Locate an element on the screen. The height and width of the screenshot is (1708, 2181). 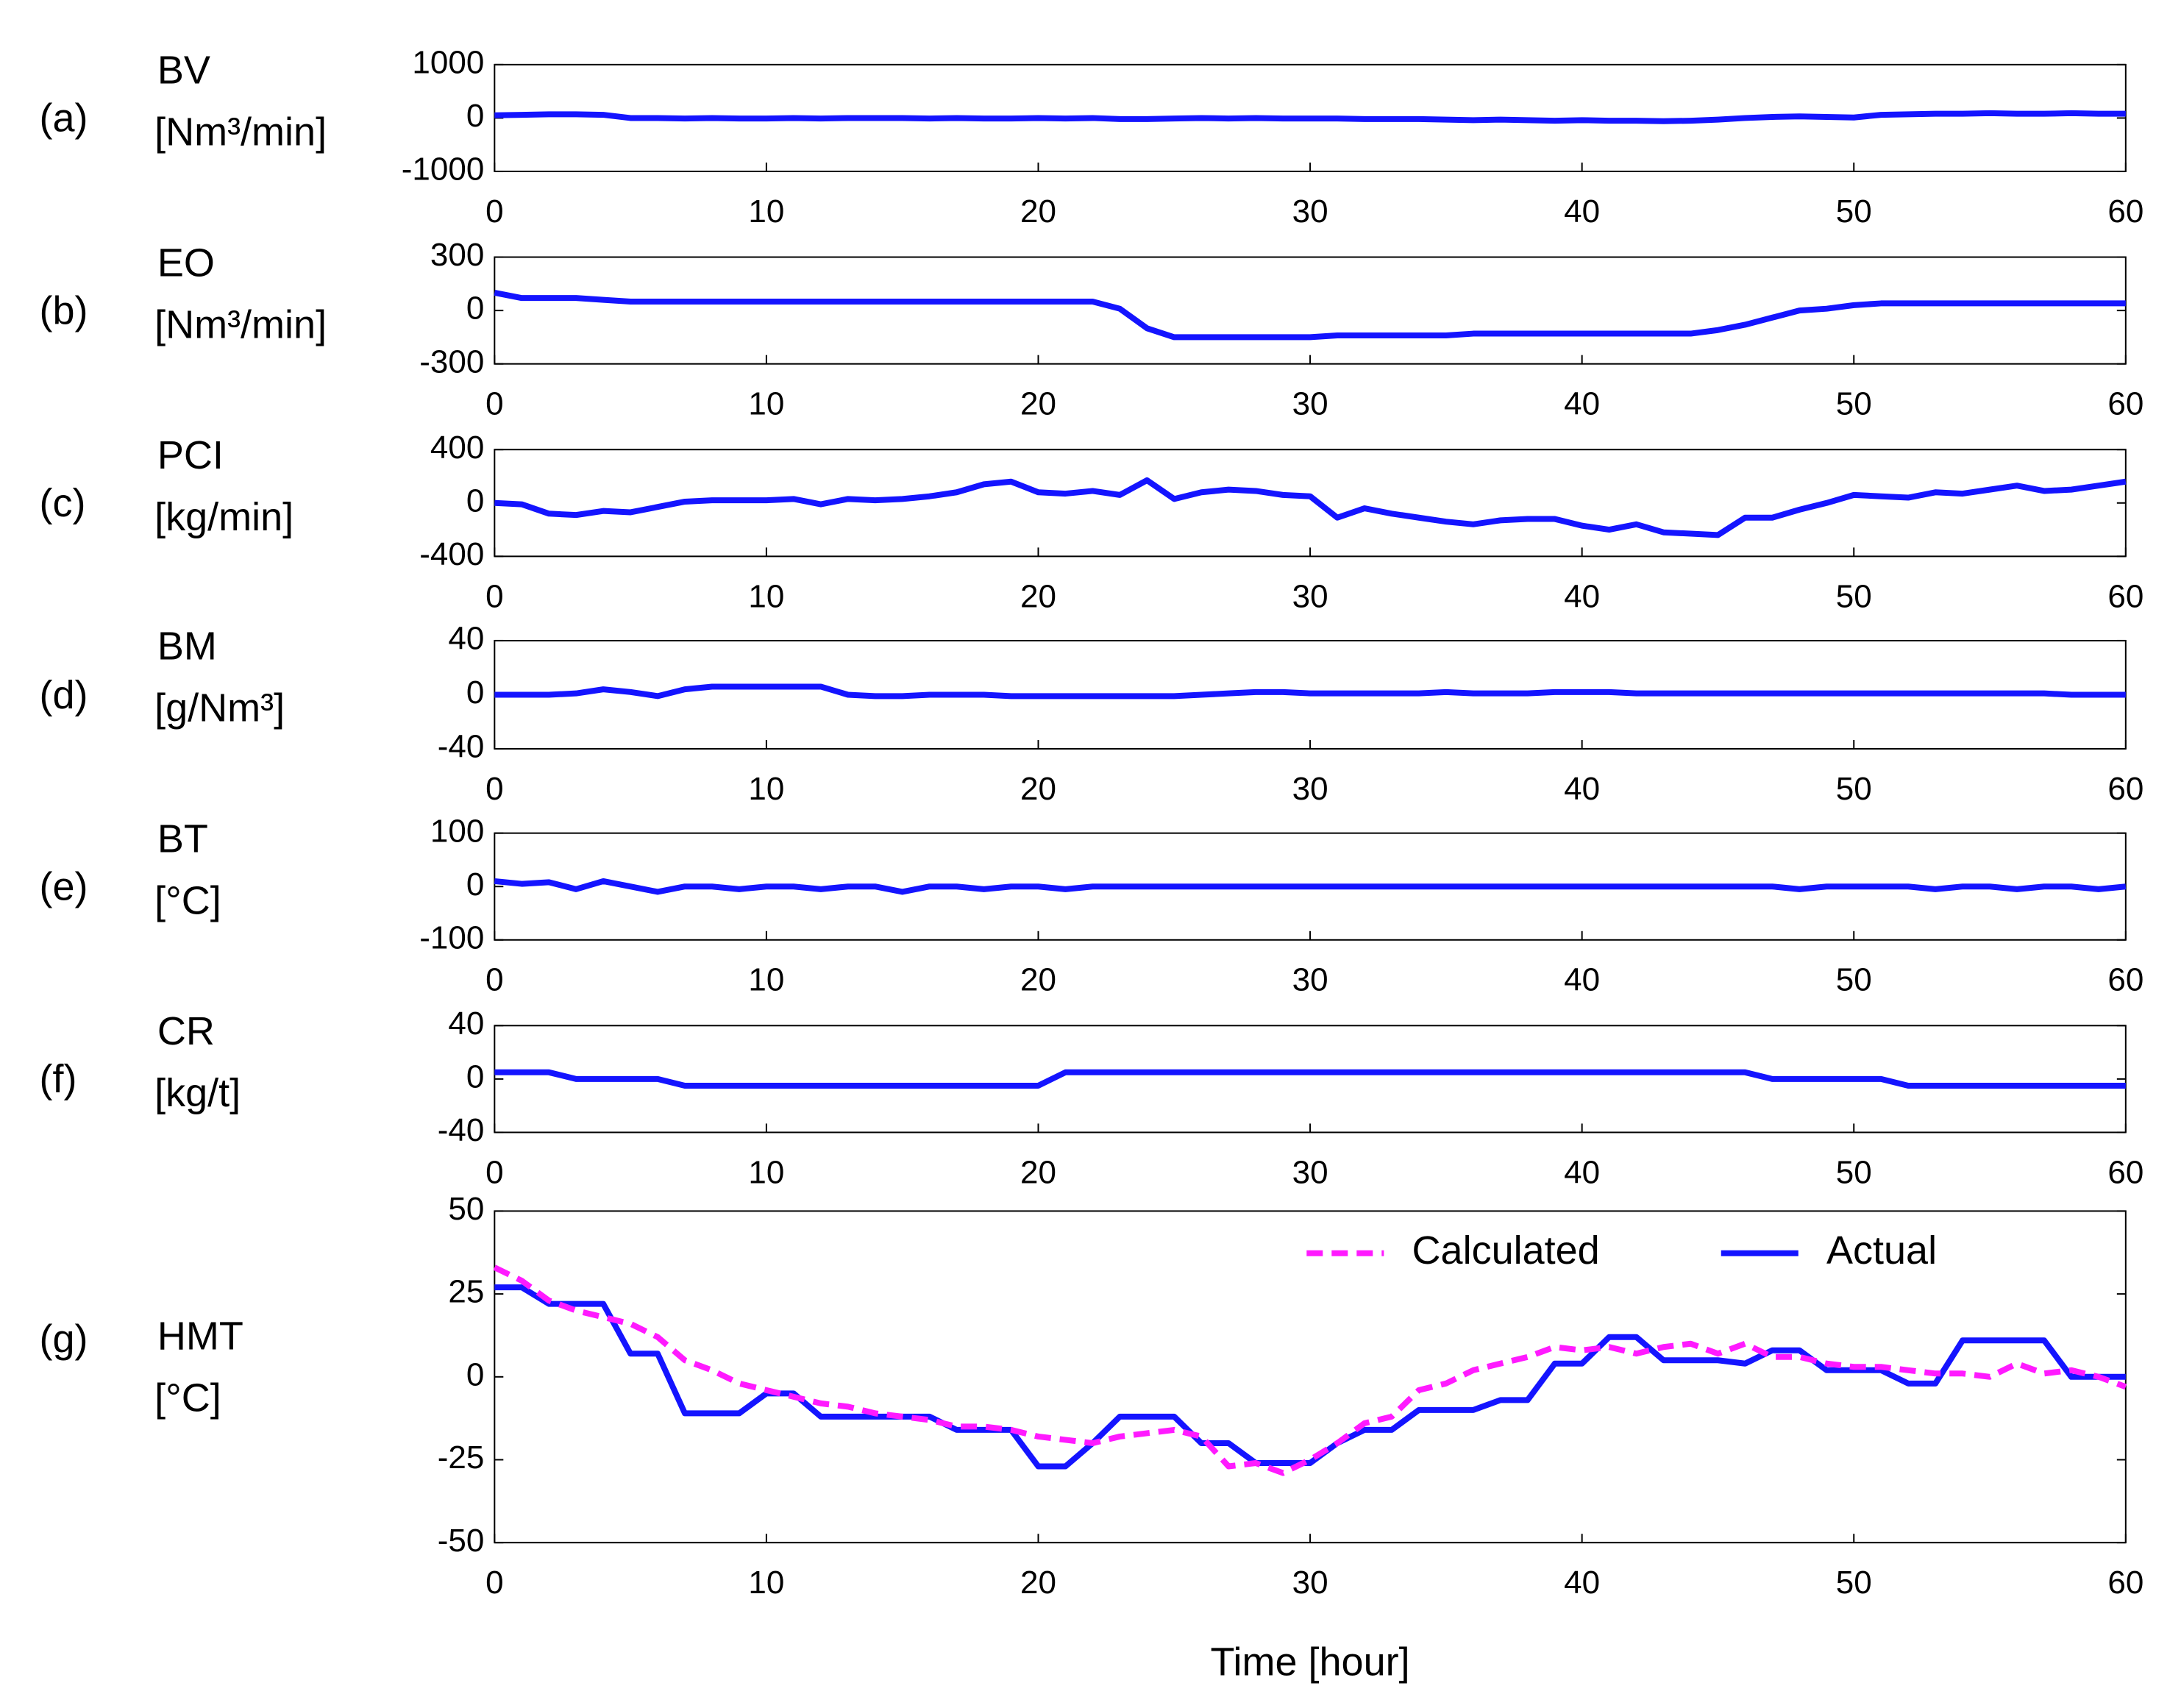
y-tick-label: -1000 is located at coordinates (443, 170).